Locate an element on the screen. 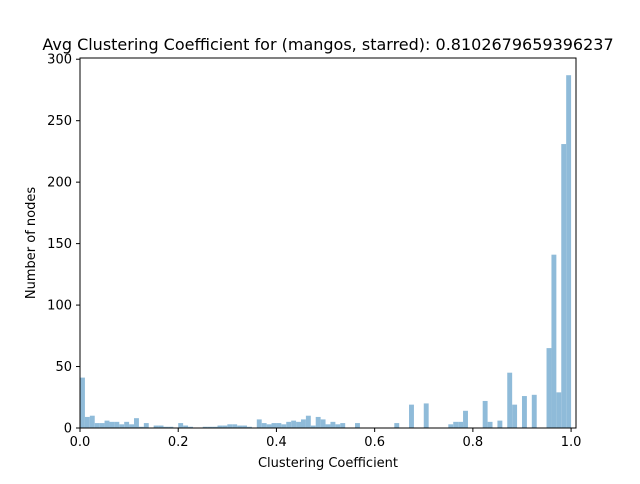  x-axis-ticks: 0.0 0.2 0.4 0.6 0.8 1.0 is located at coordinates (326, 439).